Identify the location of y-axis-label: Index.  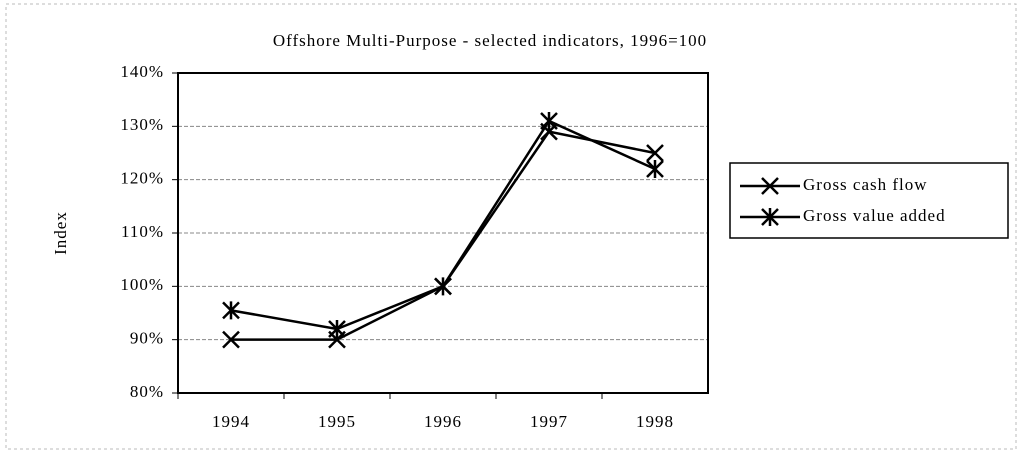
(60, 233).